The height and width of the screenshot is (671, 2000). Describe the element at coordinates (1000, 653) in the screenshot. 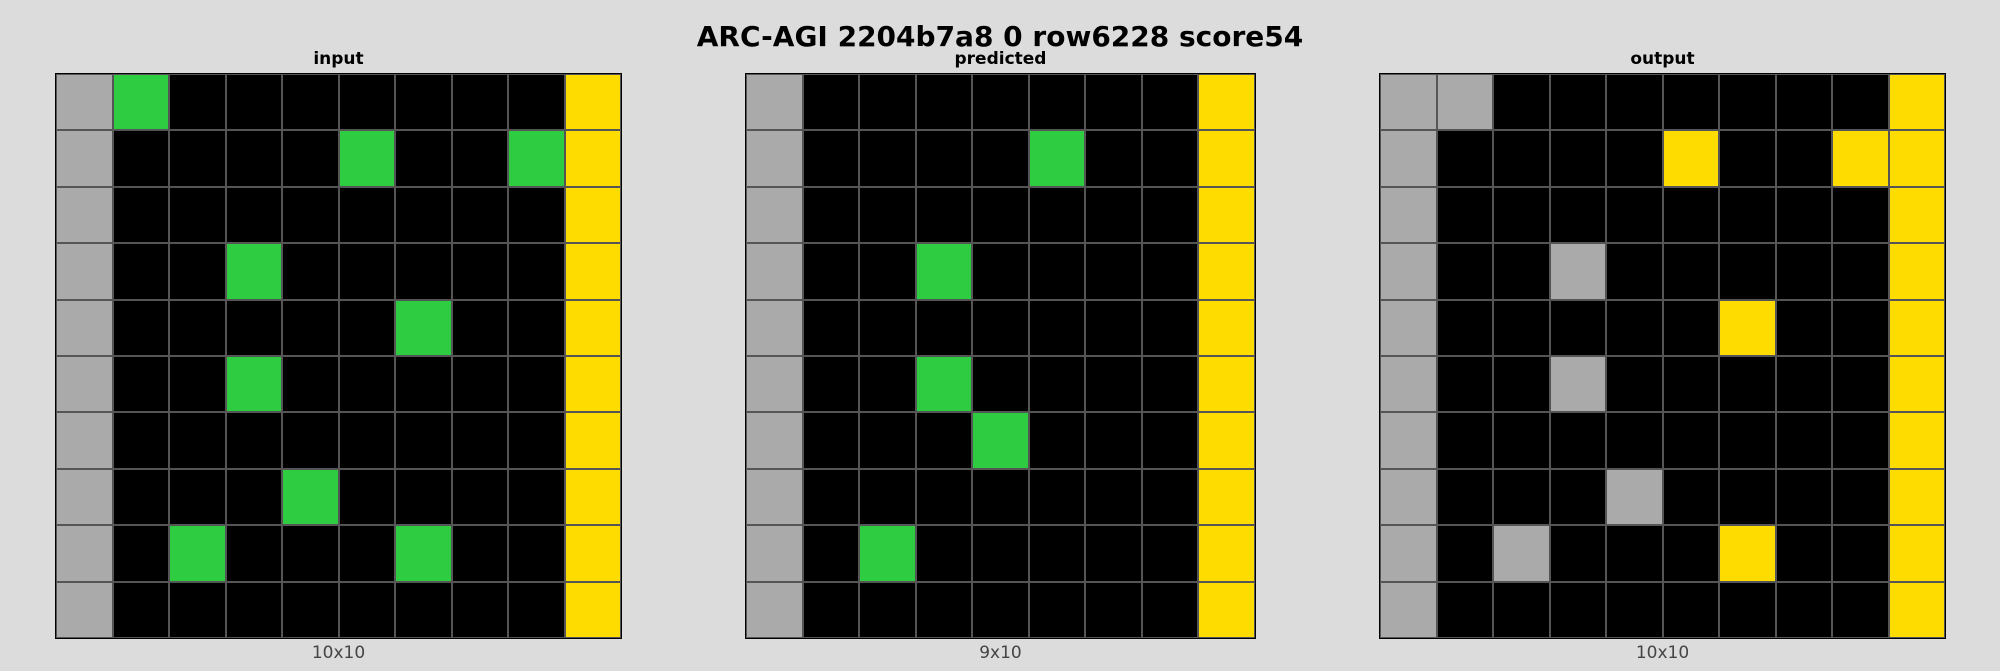

I see `dims-predicted: 9x10` at that location.